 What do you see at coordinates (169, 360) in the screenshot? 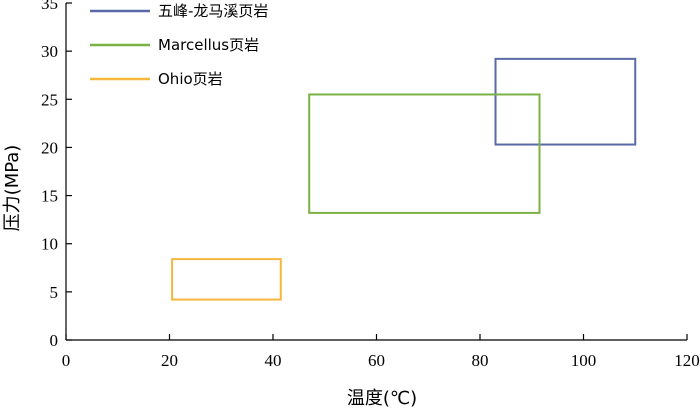
I see `x-tick-label: 20` at bounding box center [169, 360].